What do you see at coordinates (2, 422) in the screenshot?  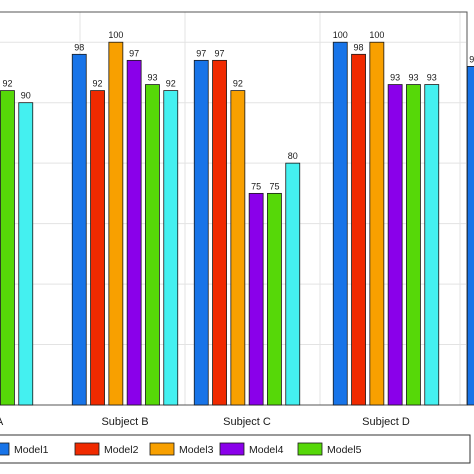 I see `category-label: Subject A` at bounding box center [2, 422].